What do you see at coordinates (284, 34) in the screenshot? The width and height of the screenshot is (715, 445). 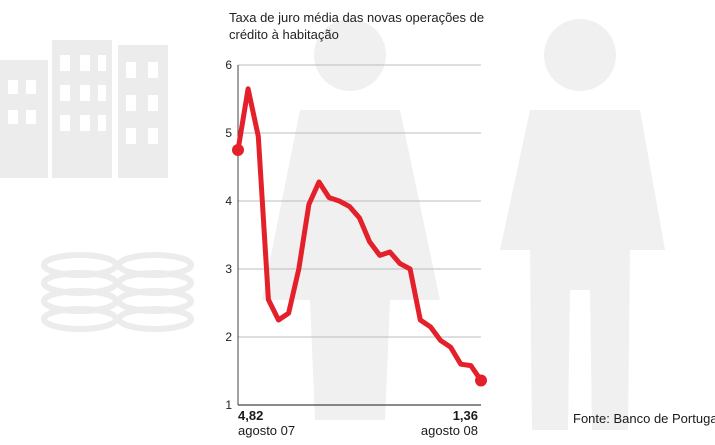 I see `chart-title-line-2: crédito à habitação` at bounding box center [284, 34].